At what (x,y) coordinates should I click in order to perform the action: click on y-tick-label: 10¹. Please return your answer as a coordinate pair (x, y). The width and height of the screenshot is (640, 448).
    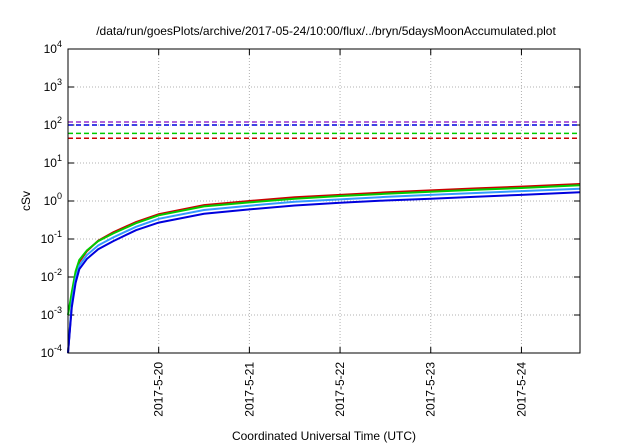
    Looking at the image, I should click on (53, 161).